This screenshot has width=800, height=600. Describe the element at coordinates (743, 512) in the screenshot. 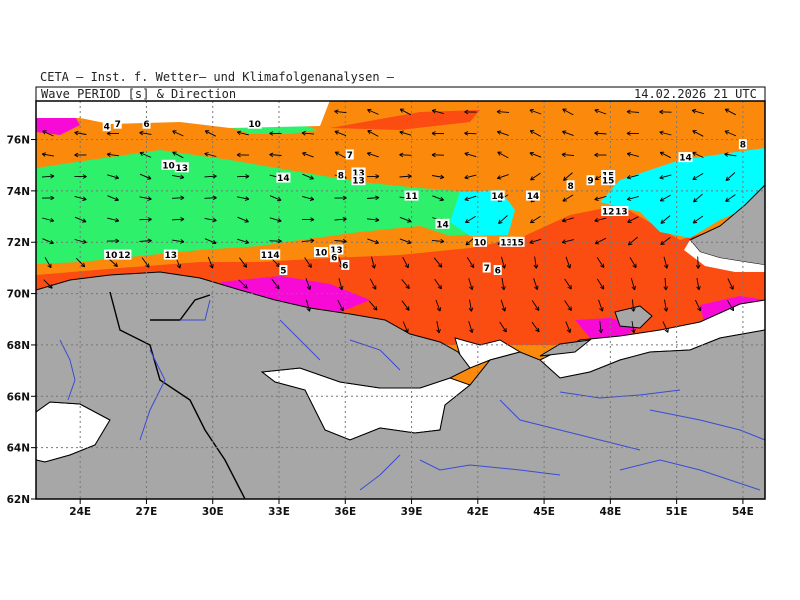

I see `lon-tick-label: 54E` at that location.